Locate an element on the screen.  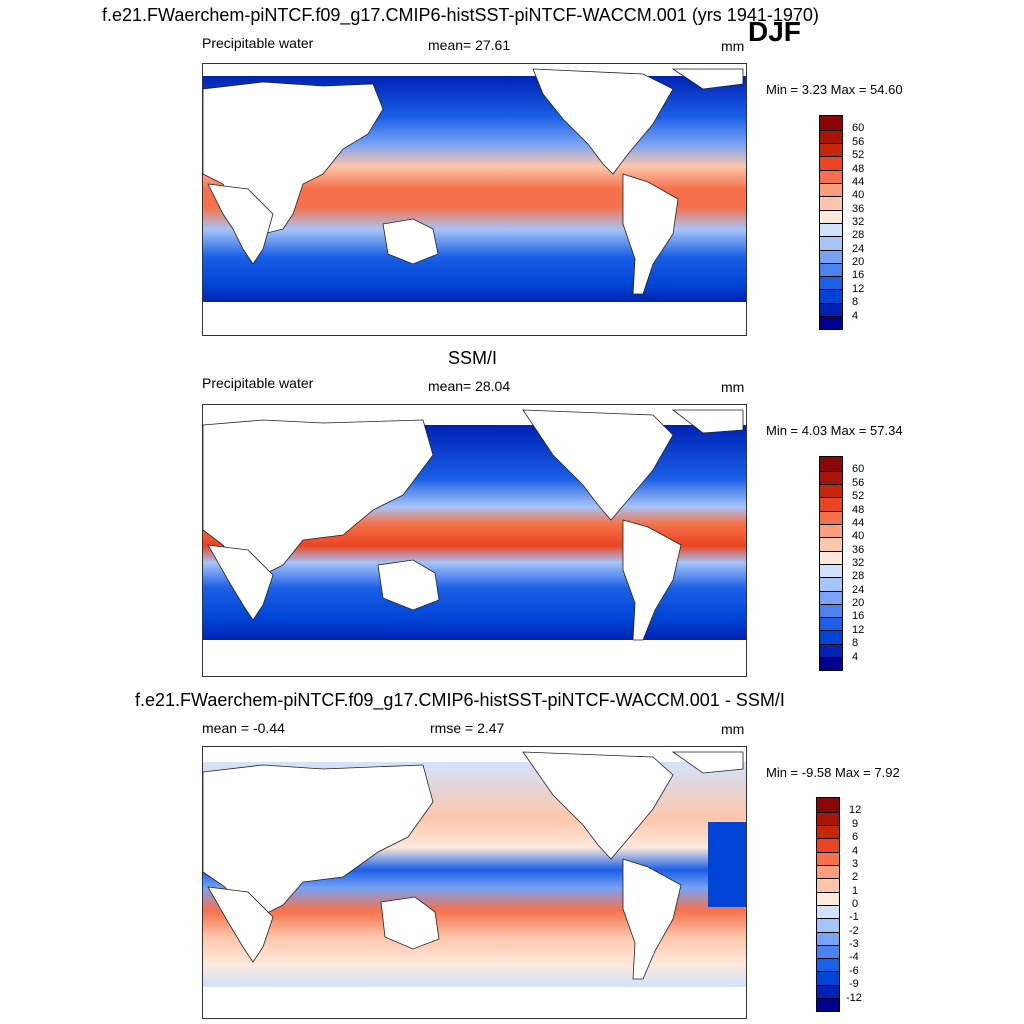
panel-2-units-label: mm is located at coordinates (733, 387).